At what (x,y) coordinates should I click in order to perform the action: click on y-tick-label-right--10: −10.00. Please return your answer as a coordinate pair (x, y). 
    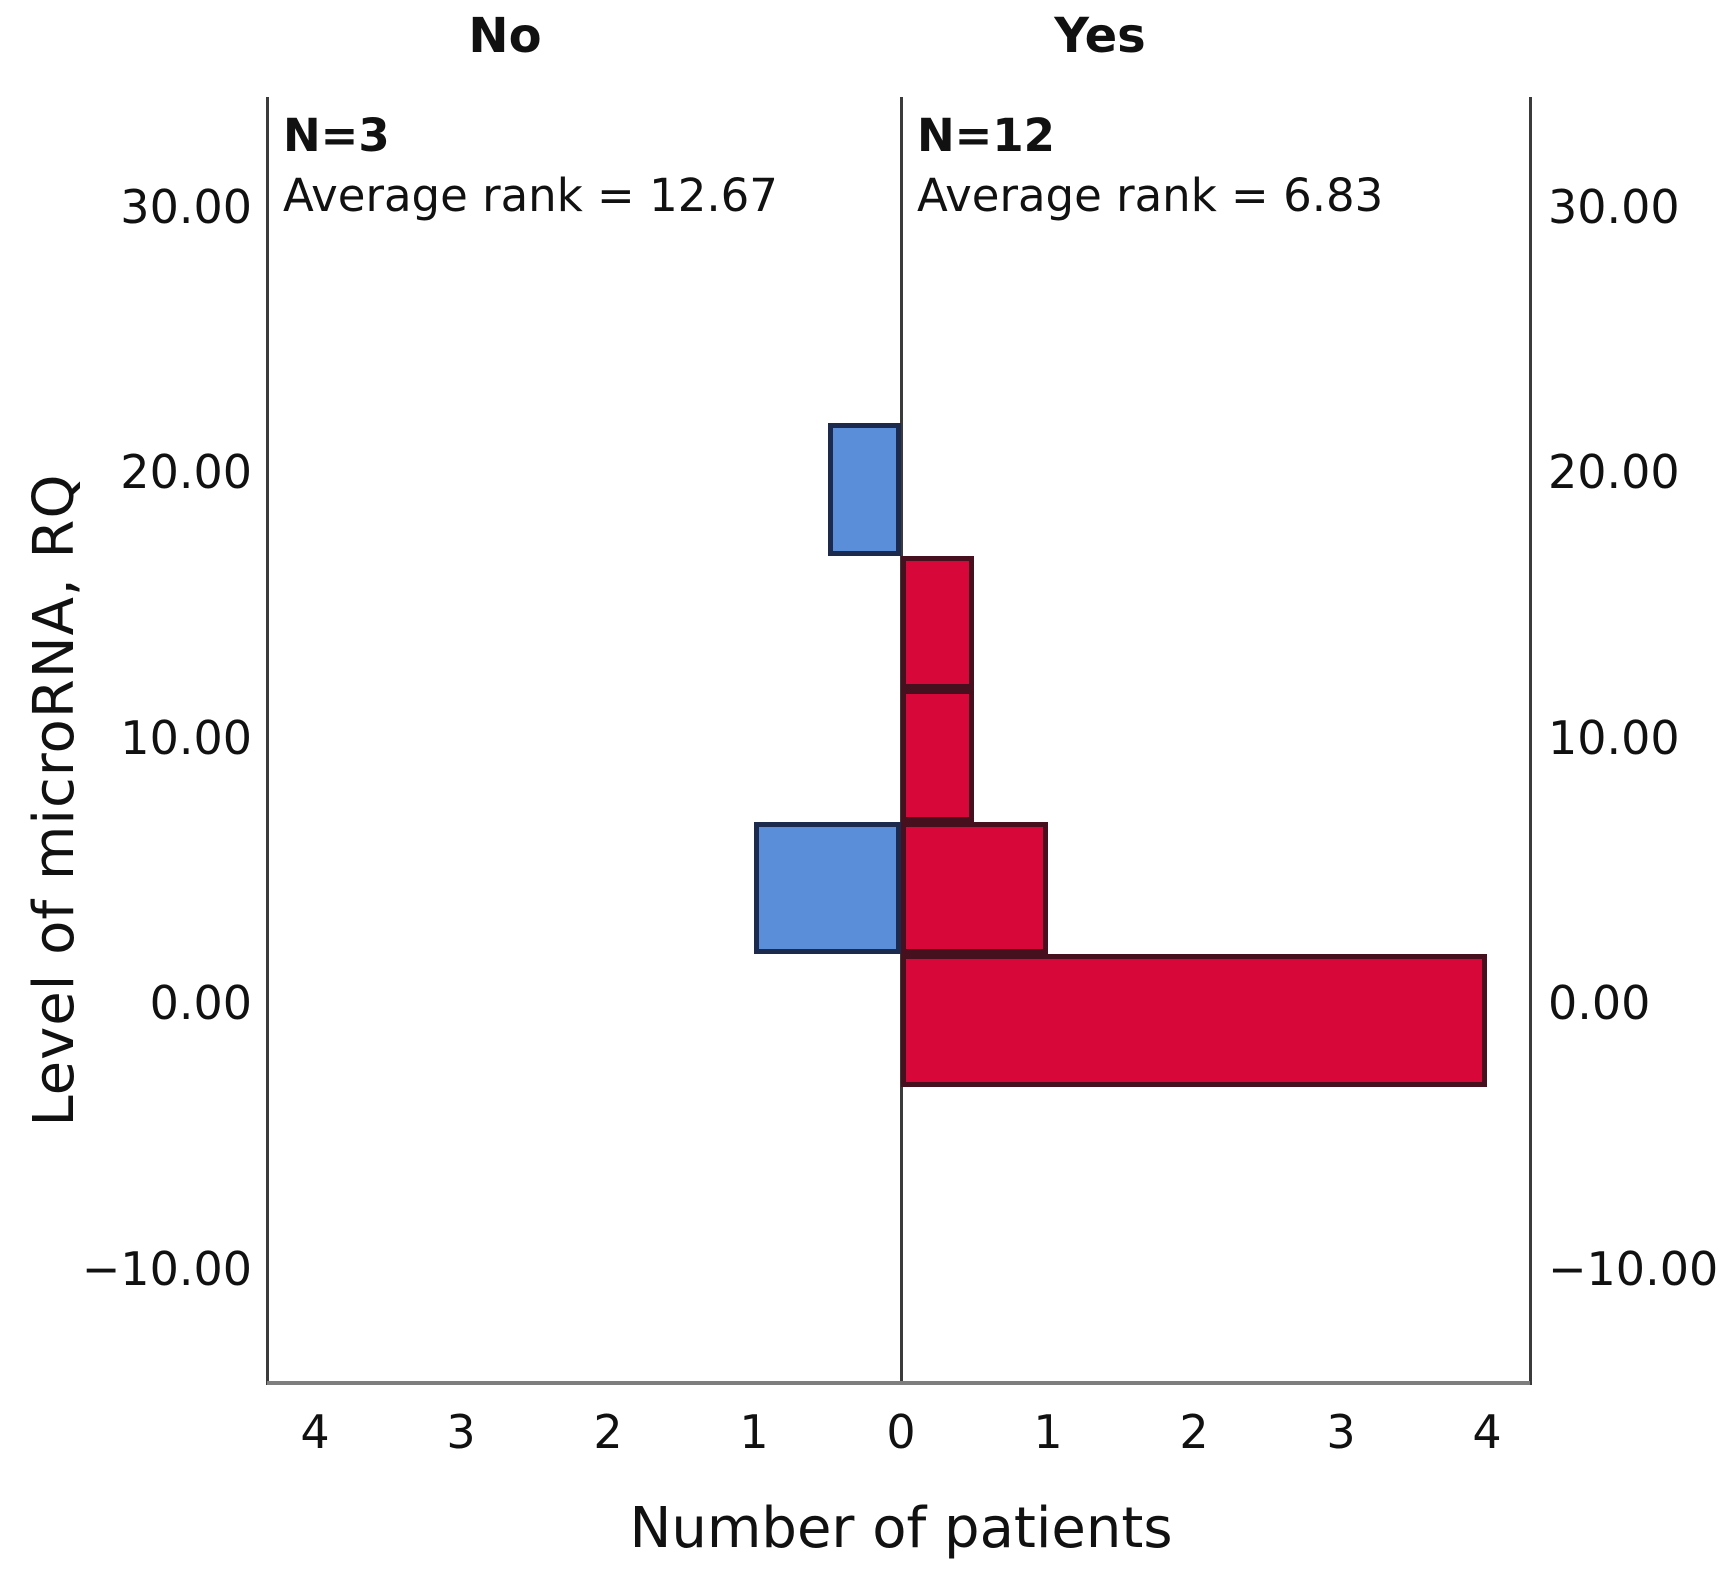
    Looking at the image, I should click on (1633, 1269).